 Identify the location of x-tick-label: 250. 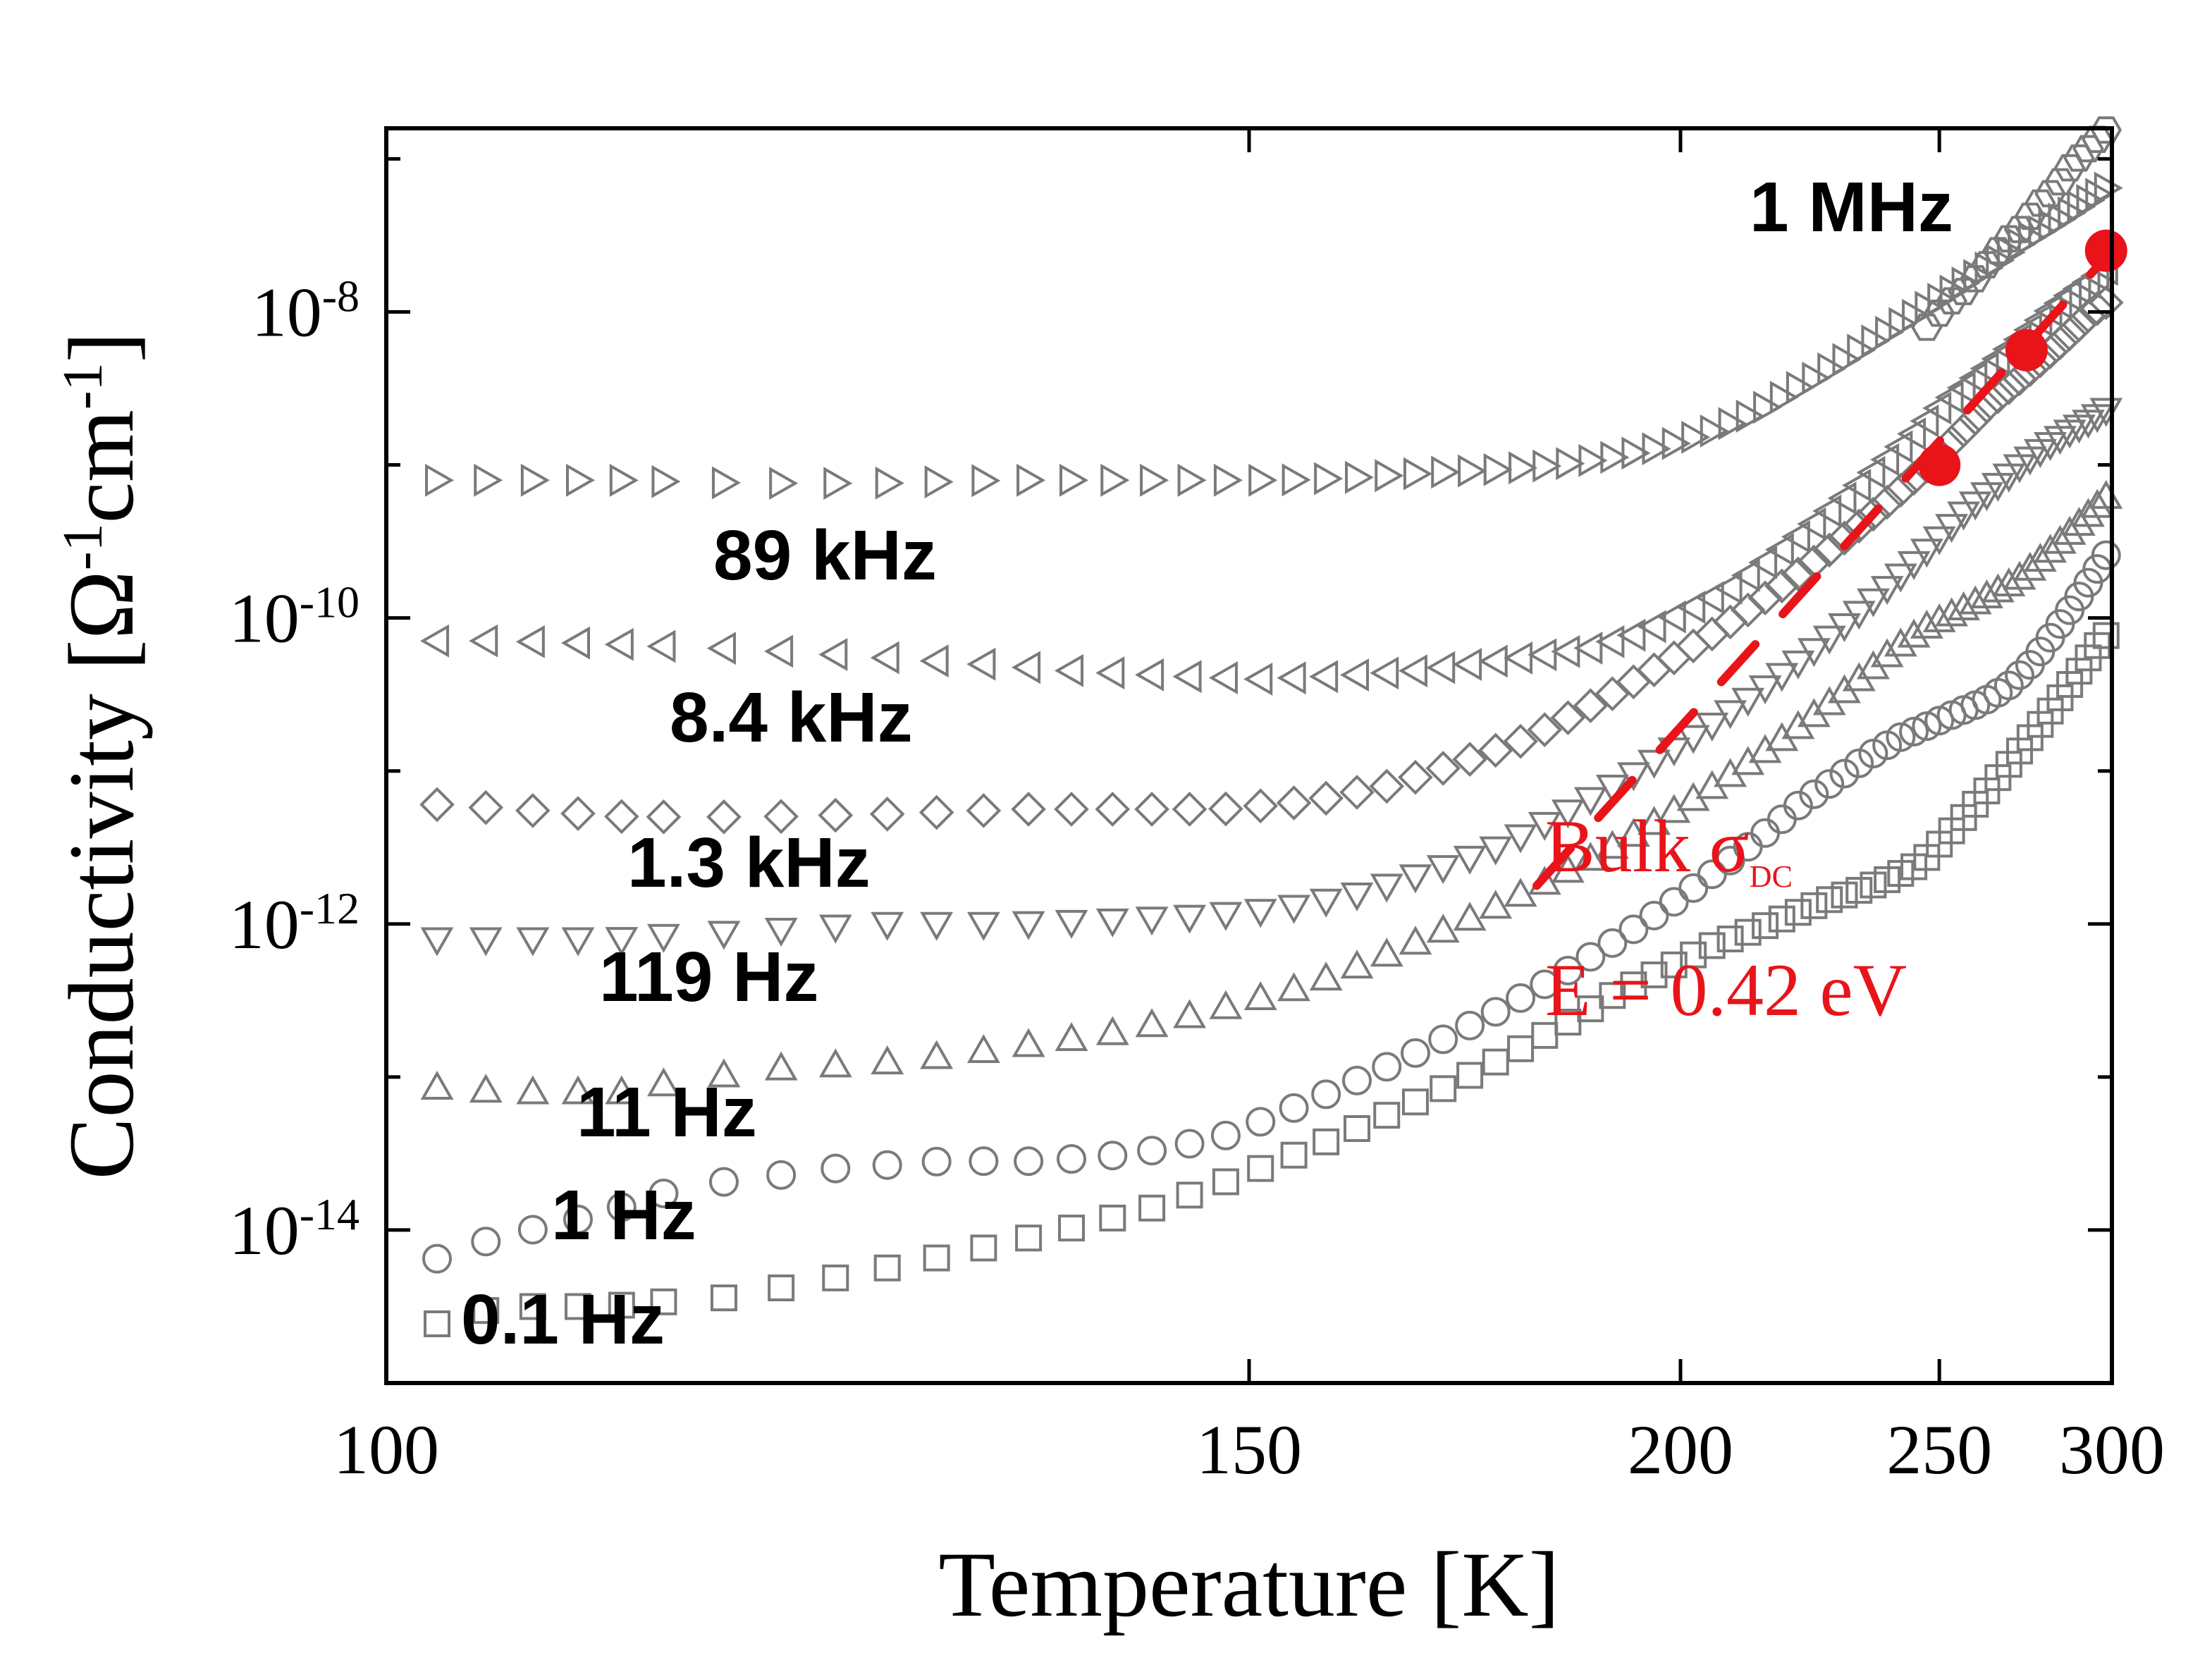
(1939, 1450).